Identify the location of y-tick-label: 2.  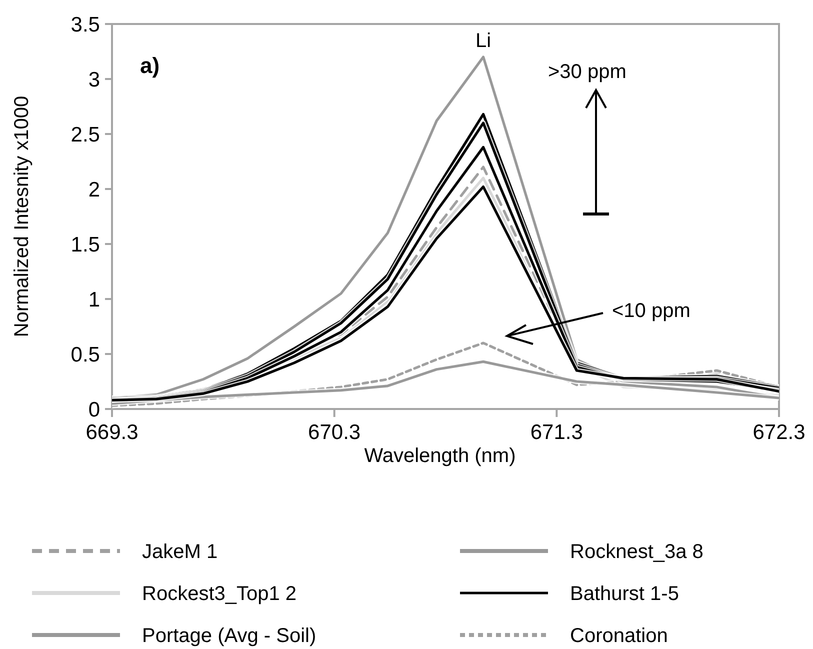
(94, 190).